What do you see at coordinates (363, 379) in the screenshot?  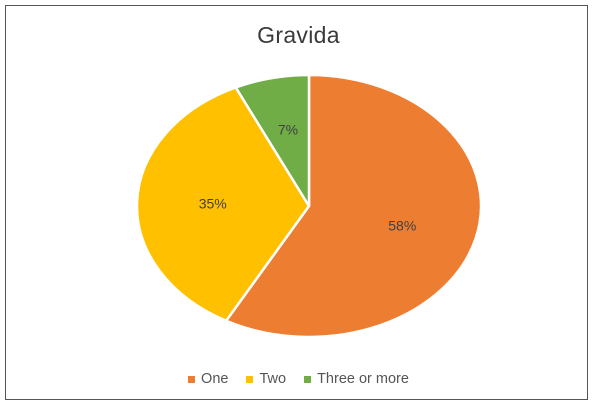 I see `legend-label-three-or-more: Three or more` at bounding box center [363, 379].